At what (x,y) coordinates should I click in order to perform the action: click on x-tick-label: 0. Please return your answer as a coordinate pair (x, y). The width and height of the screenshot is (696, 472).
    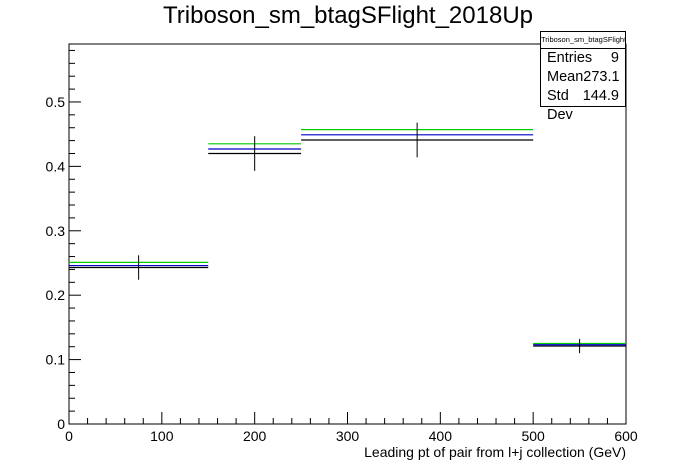
    Looking at the image, I should click on (69, 436).